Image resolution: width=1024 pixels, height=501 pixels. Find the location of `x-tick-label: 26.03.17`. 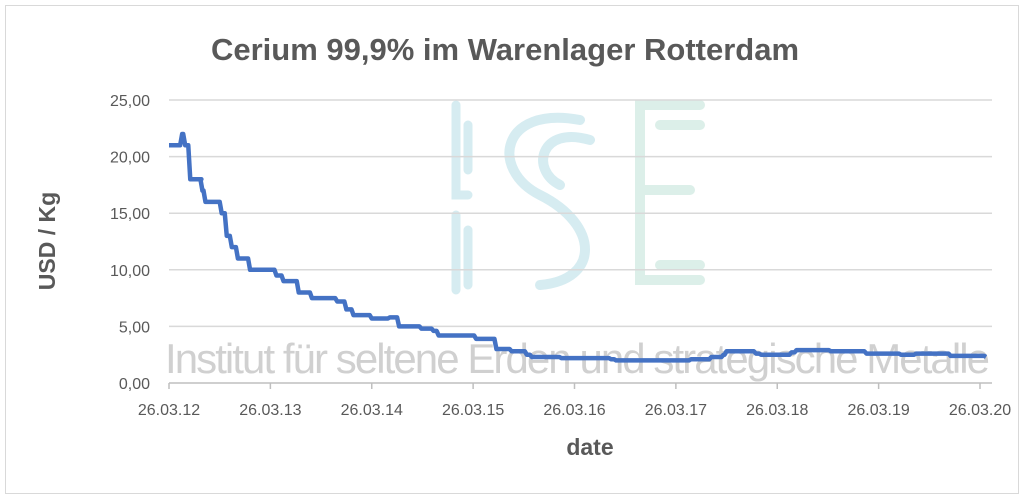

x-tick-label: 26.03.17 is located at coordinates (676, 410).